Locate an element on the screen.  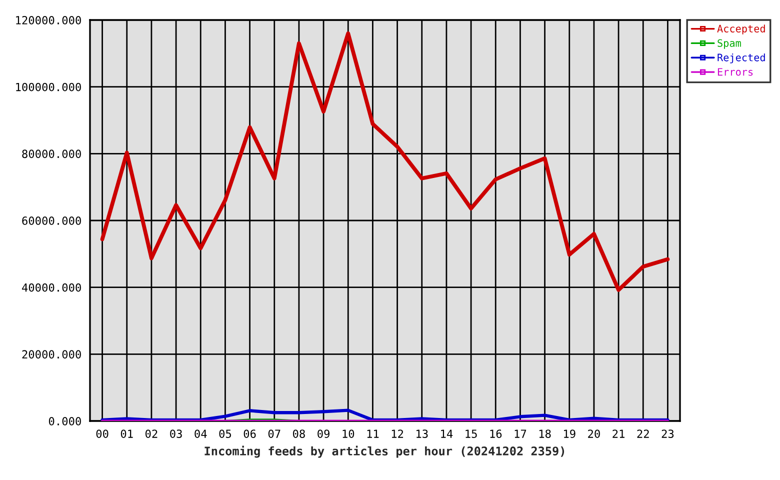
x-tick-label: 08 is located at coordinates (298, 434).